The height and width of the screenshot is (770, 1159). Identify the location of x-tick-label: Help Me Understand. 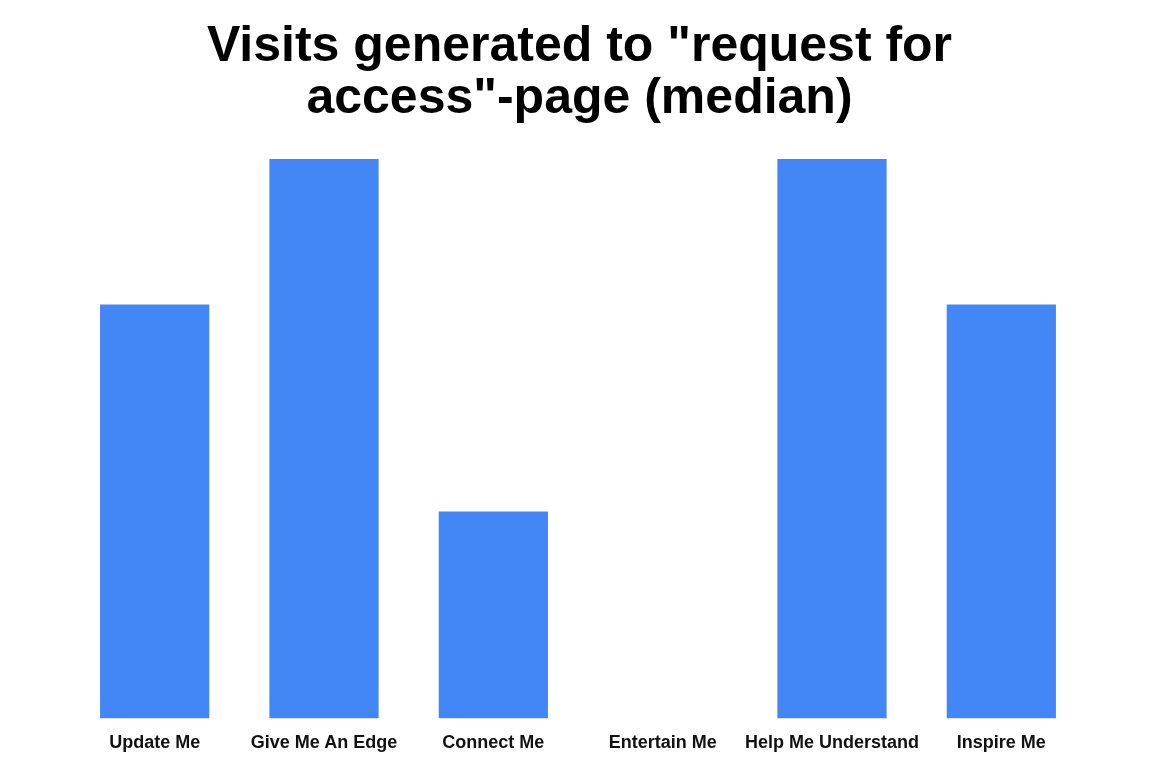
(832, 742).